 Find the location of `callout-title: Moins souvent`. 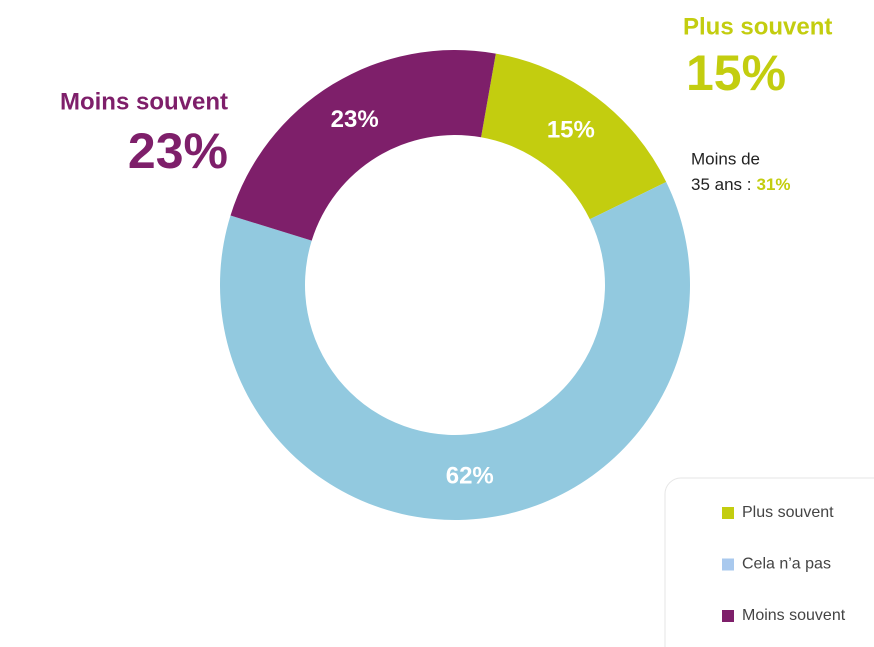

callout-title: Moins souvent is located at coordinates (144, 101).